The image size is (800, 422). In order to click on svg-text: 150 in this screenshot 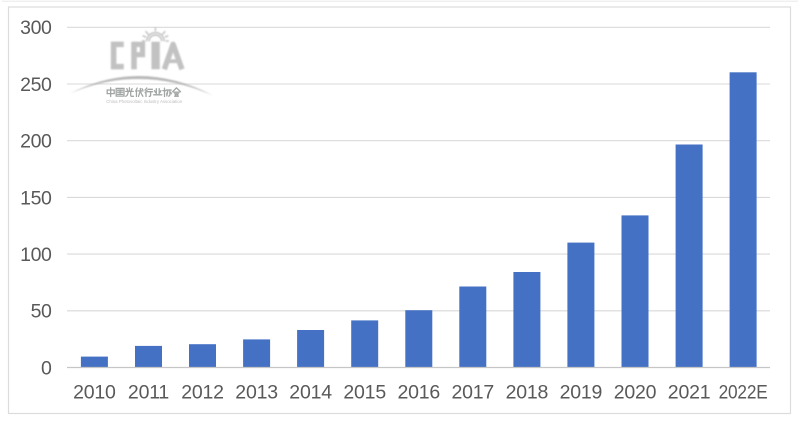, I will do `click(36, 198)`.